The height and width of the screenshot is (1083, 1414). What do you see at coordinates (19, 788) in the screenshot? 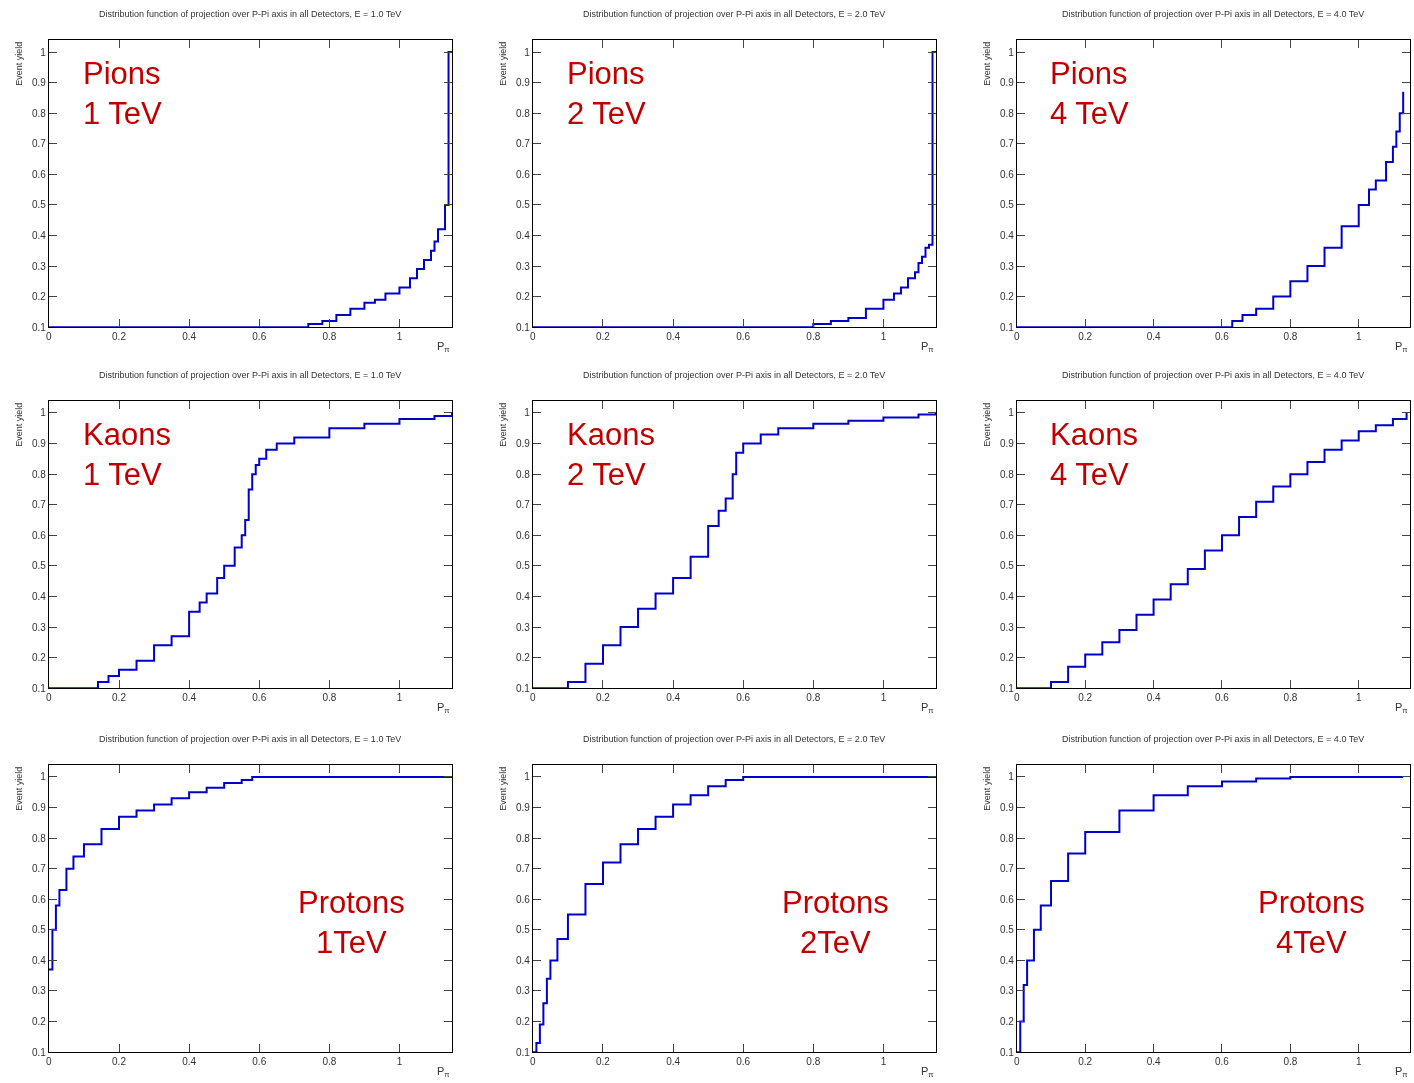
I see `y-axis-title: Event yield` at bounding box center [19, 788].